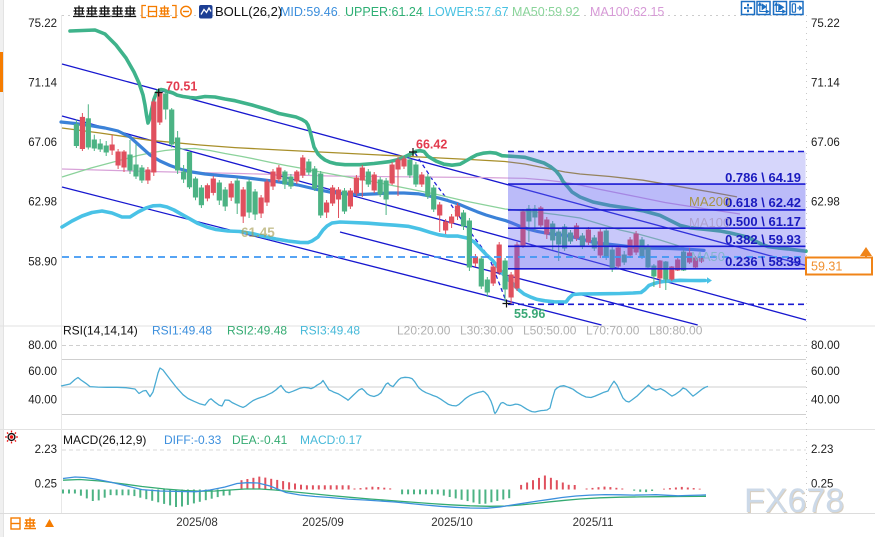 The height and width of the screenshot is (537, 875). I want to click on svg-text: MID:59.46, so click(309, 12).